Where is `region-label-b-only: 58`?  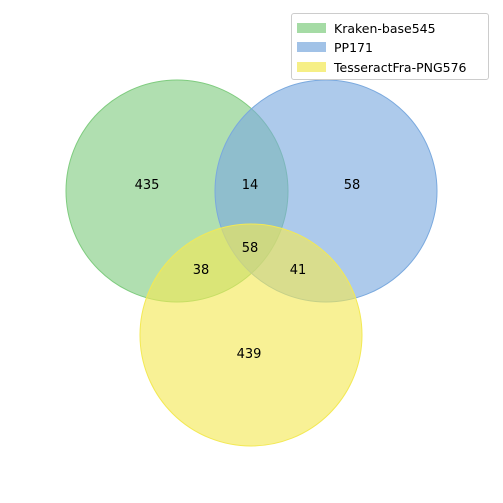
region-label-b-only: 58 is located at coordinates (352, 185).